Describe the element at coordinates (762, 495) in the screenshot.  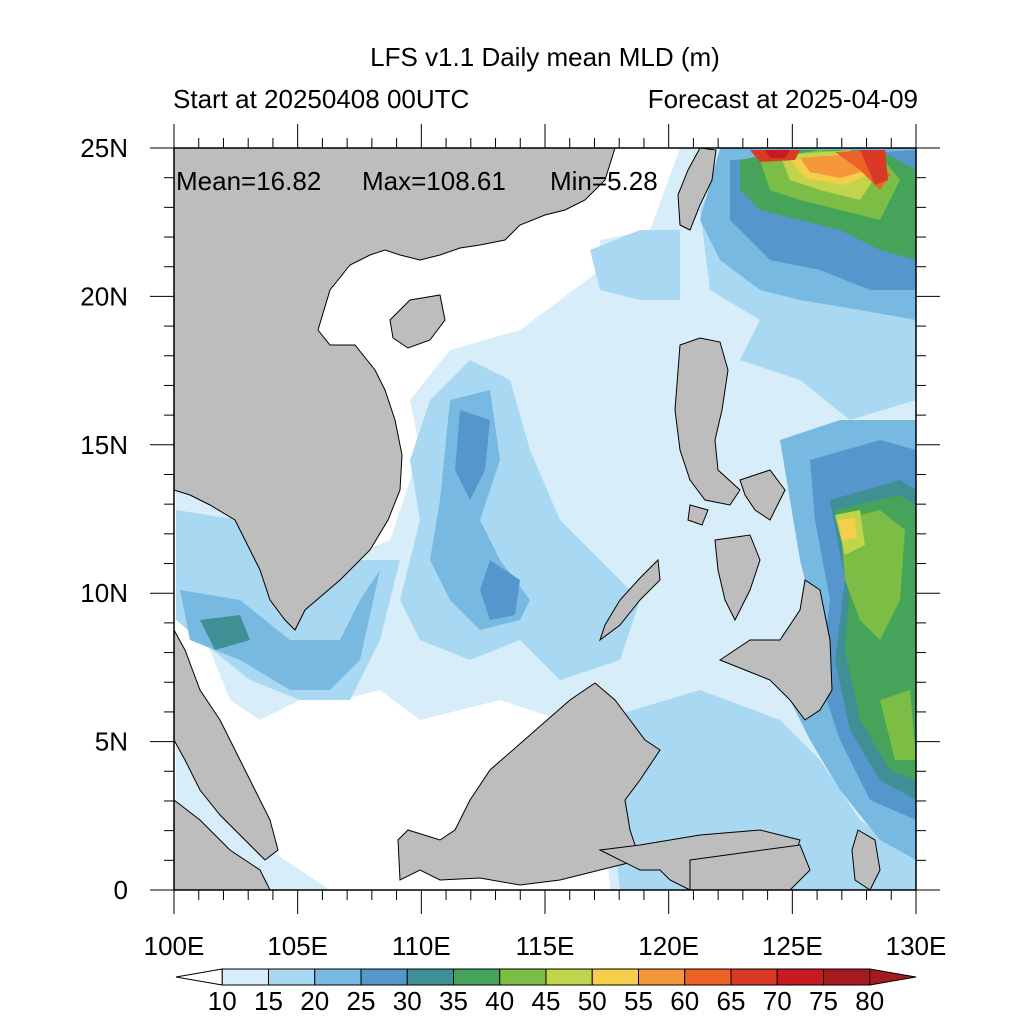
I see `land-samar-leyte` at that location.